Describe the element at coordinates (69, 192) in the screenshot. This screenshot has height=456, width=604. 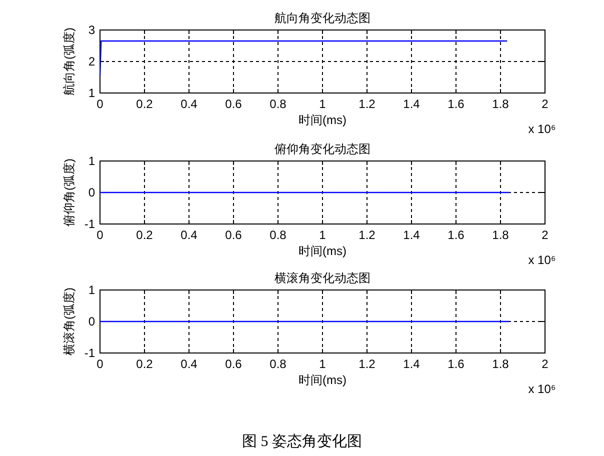
I see `y-axis-title: 俯仰角(弧度)` at that location.